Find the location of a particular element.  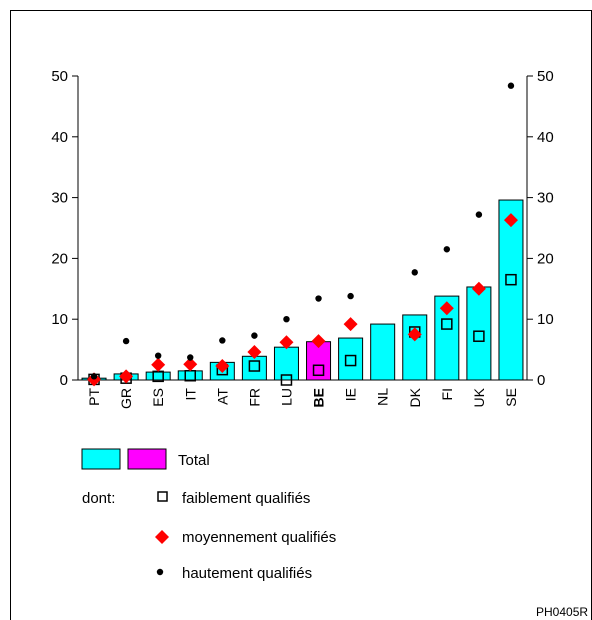

category-label: LU is located at coordinates (286, 397).